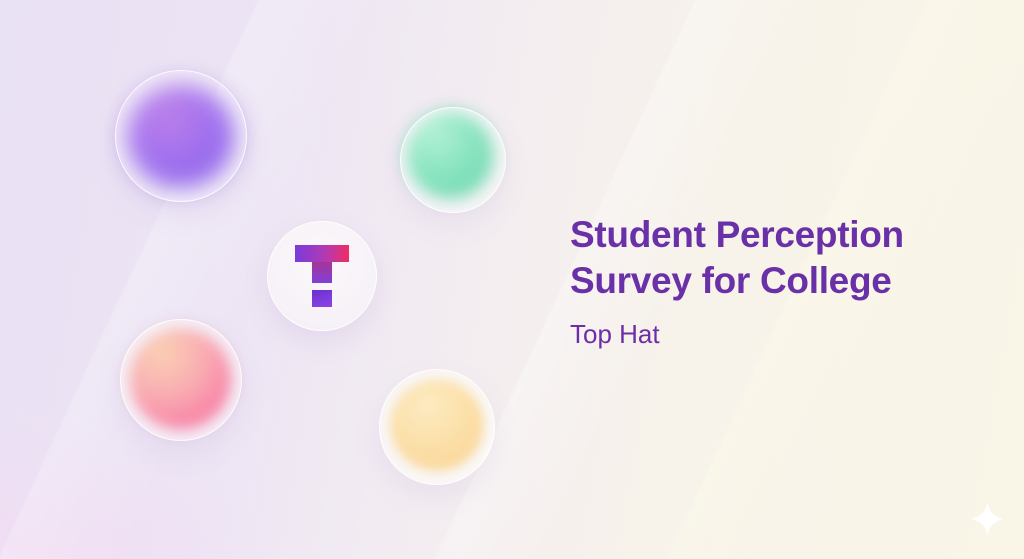  What do you see at coordinates (615, 334) in the screenshot?
I see `slide-subtitle: Top Hat` at bounding box center [615, 334].